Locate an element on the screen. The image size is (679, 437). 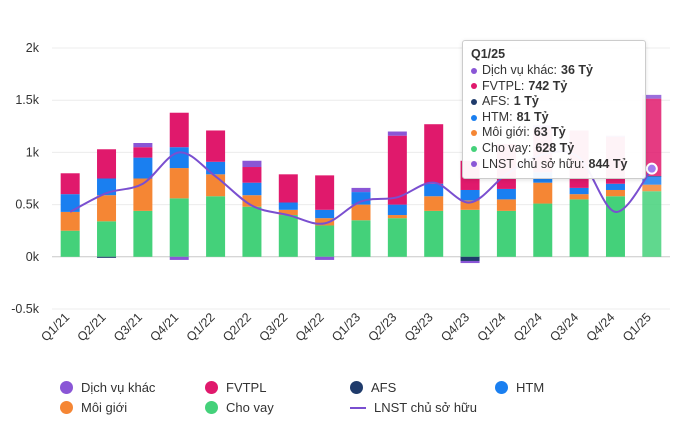
tooltip-value: 628 Tỷ is located at coordinates (555, 147).